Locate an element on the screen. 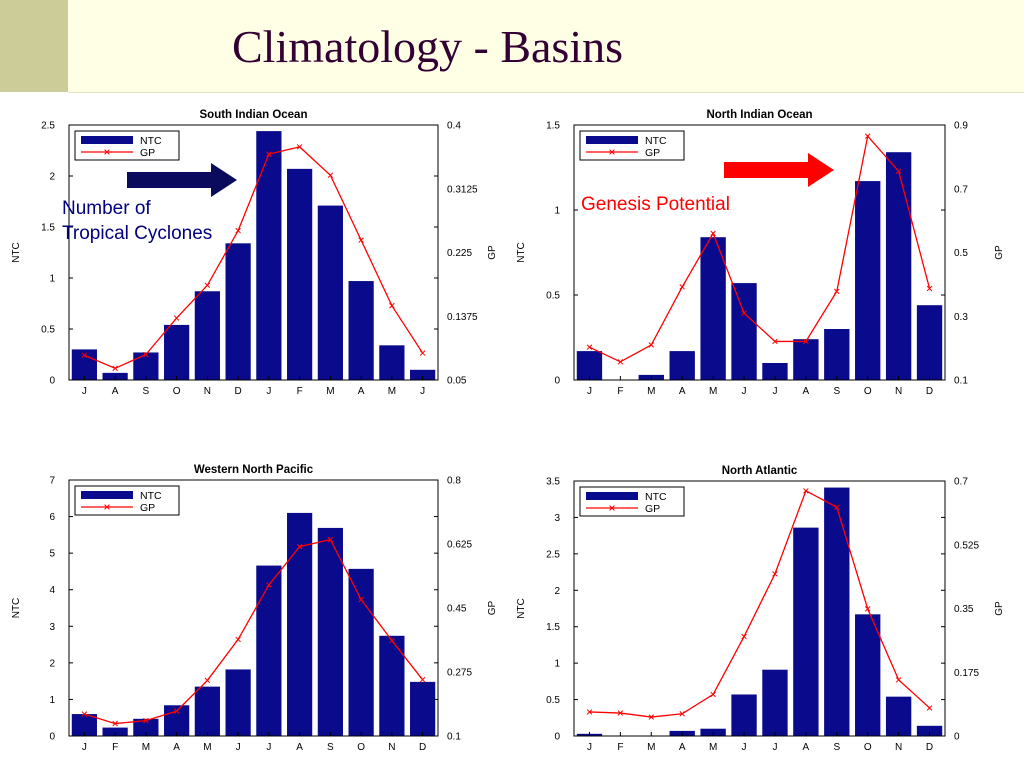 The width and height of the screenshot is (1024, 768). chart4-gp-marker-S is located at coordinates (837, 507).